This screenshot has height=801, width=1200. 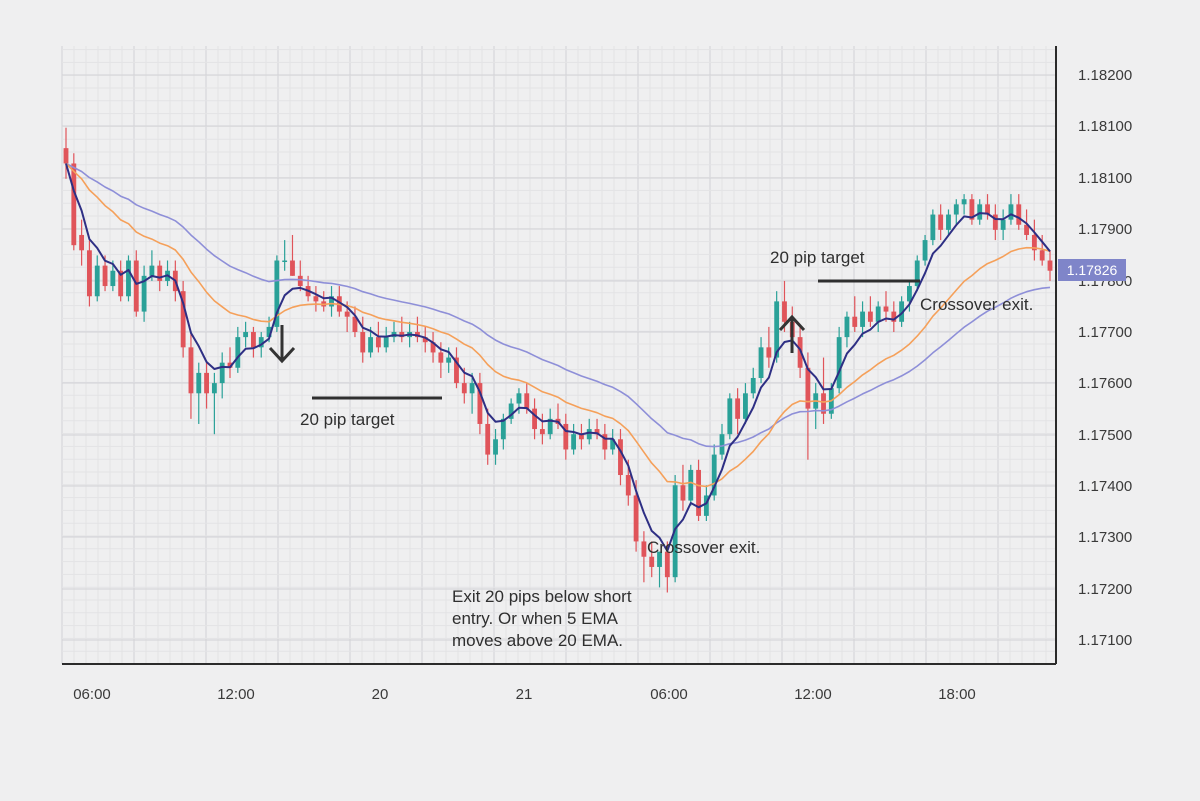 What do you see at coordinates (524, 694) in the screenshot?
I see `x-ticks: 06:00 12:00 20 21 06:00 12:00 18:00` at bounding box center [524, 694].